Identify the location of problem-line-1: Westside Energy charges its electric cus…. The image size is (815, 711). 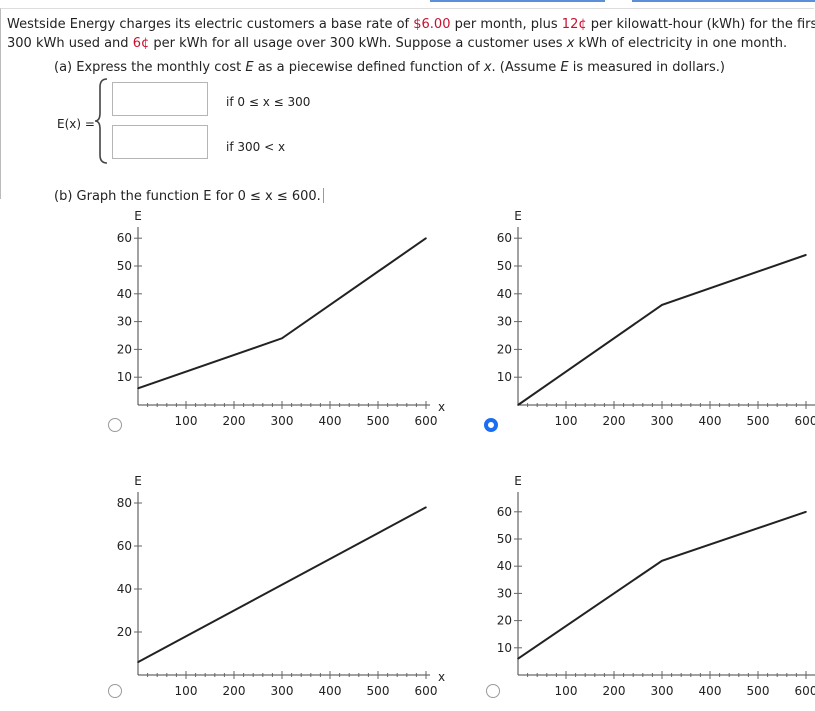
(411, 24).